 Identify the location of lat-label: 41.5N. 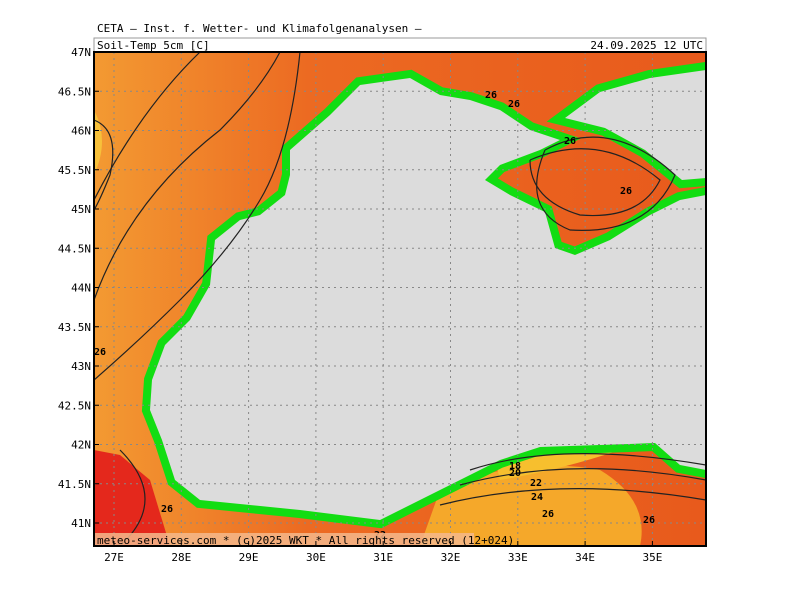
(74, 484).